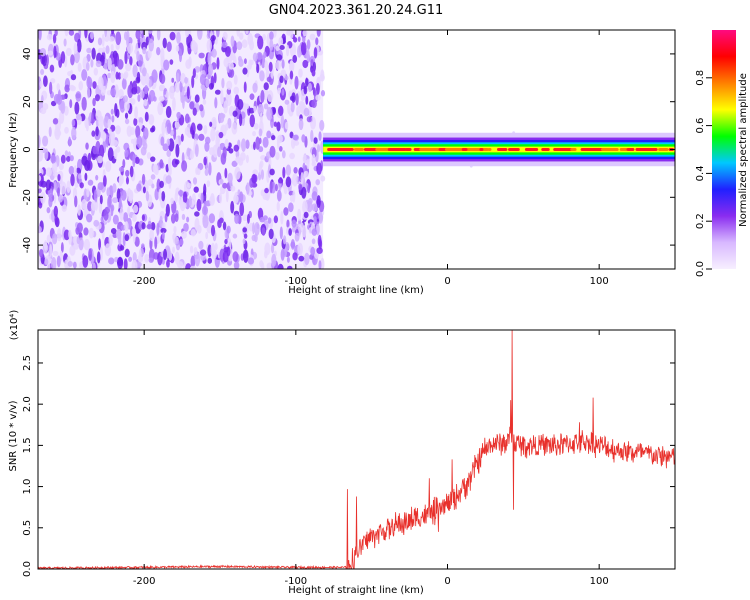 The height and width of the screenshot is (600, 750). Describe the element at coordinates (356, 10) in the screenshot. I see `figure-title: GN04.2023.361.20.24.G11` at that location.